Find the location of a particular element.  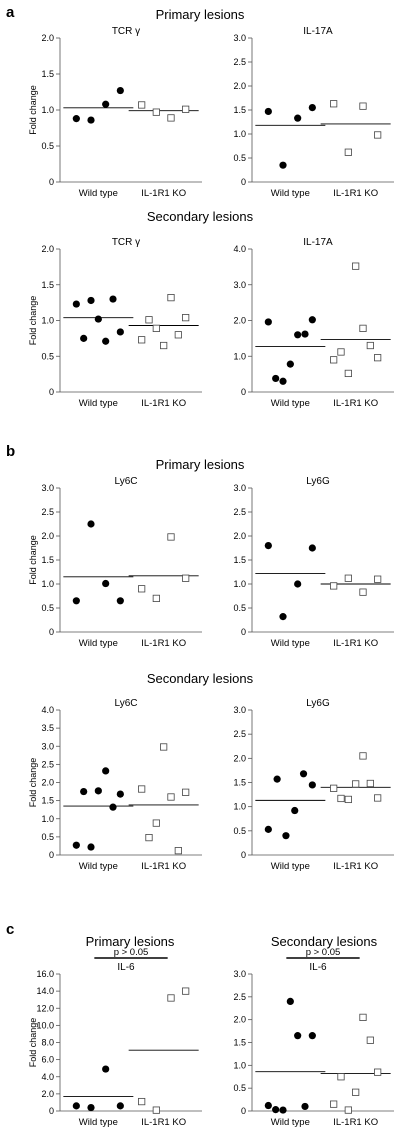

y-tick-label: 4.0 is located at coordinates (47, 710).